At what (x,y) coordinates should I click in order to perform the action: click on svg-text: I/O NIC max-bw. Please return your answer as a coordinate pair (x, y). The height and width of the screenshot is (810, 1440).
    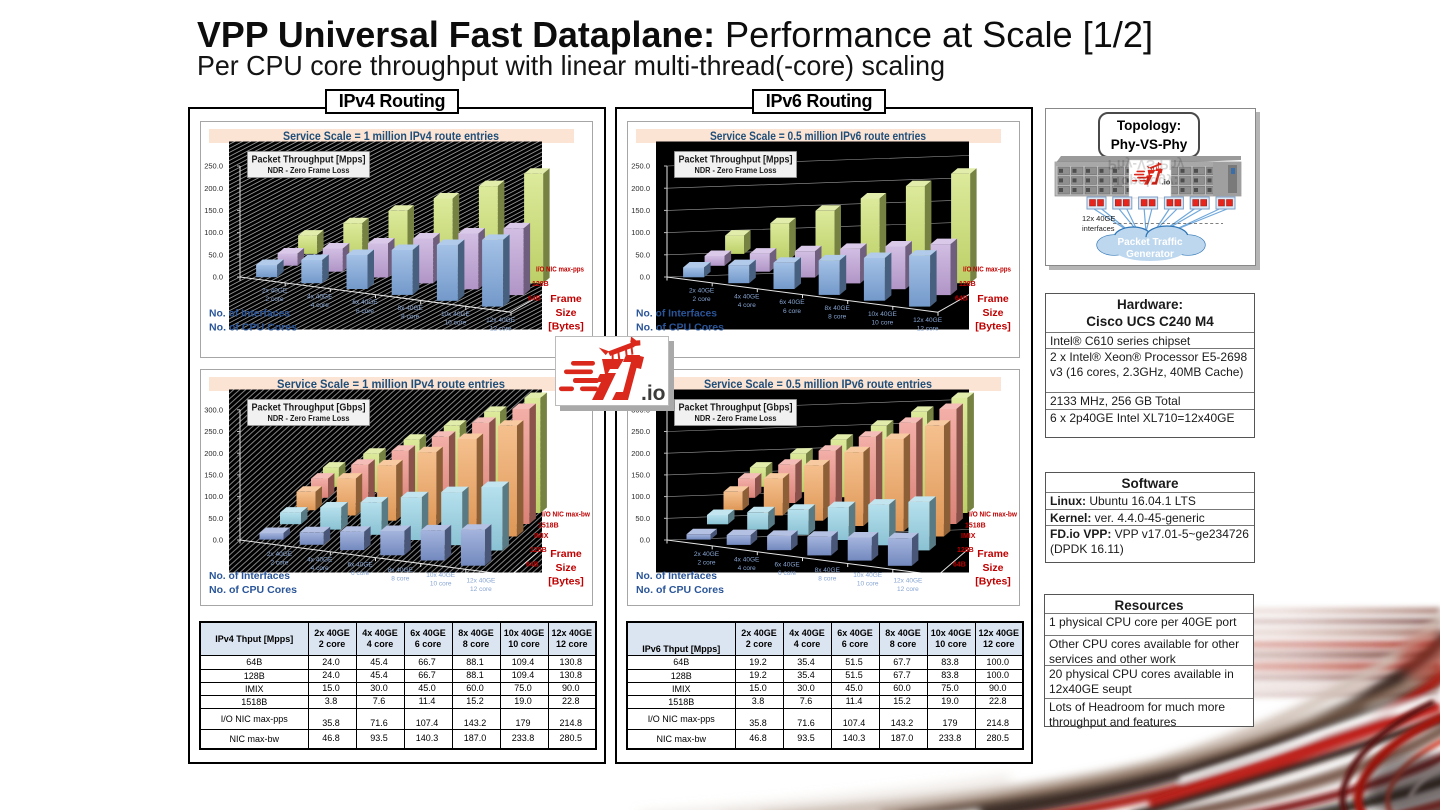
    Looking at the image, I should click on (993, 515).